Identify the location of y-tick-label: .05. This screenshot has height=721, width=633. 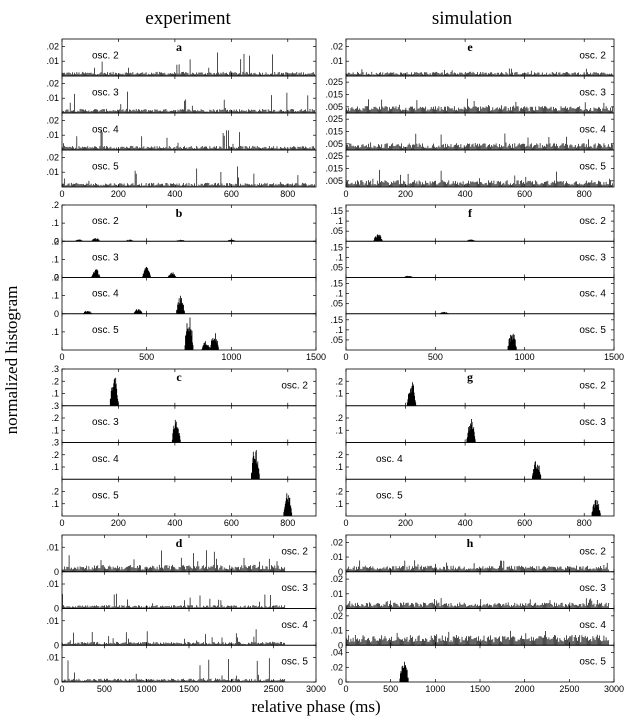
(336, 267).